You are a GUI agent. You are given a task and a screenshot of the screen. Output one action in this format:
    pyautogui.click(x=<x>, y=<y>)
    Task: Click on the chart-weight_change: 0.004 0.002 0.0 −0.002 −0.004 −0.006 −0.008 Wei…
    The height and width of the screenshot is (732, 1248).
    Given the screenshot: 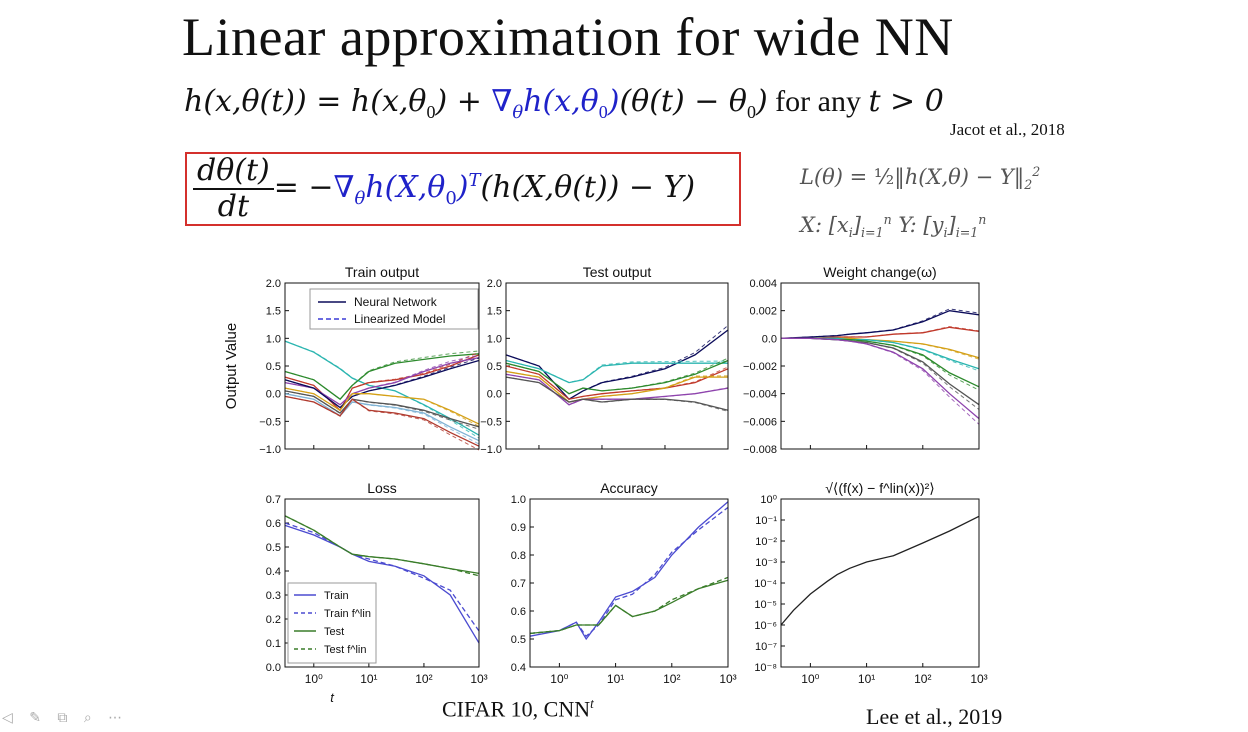 What is the action you would take?
    pyautogui.click(x=861, y=360)
    